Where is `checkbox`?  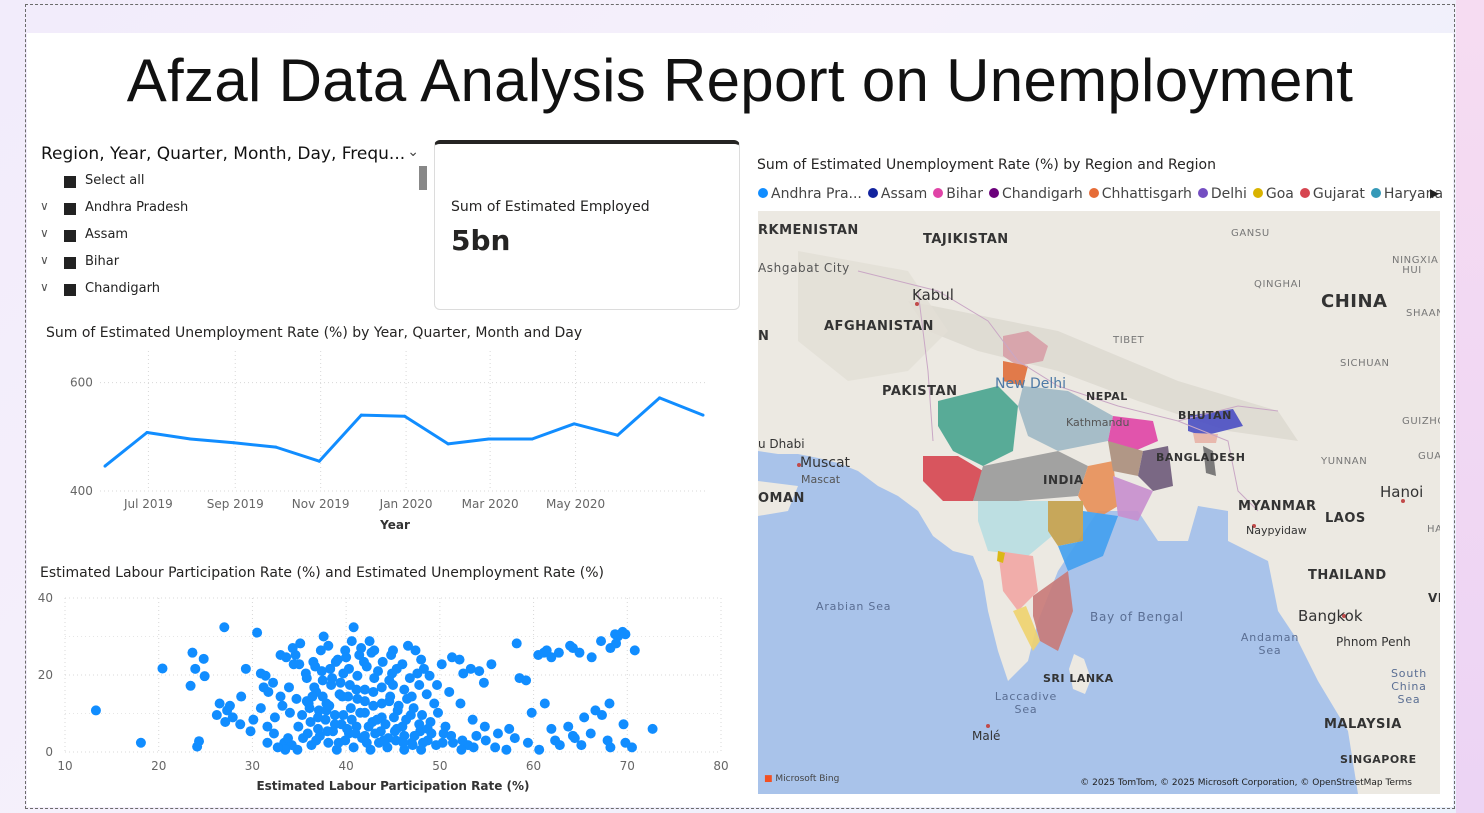 checkbox is located at coordinates (70, 236).